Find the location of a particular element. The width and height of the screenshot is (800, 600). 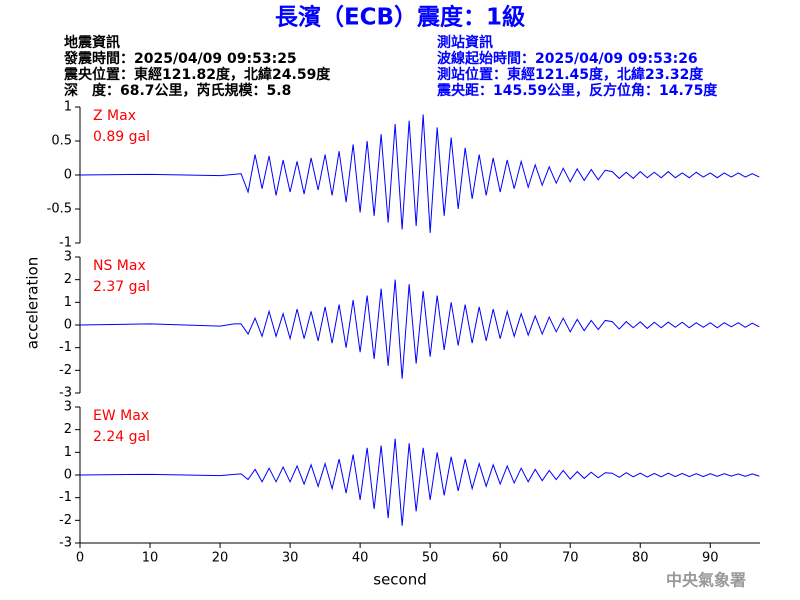

x-tick-label: 50 is located at coordinates (430, 558).